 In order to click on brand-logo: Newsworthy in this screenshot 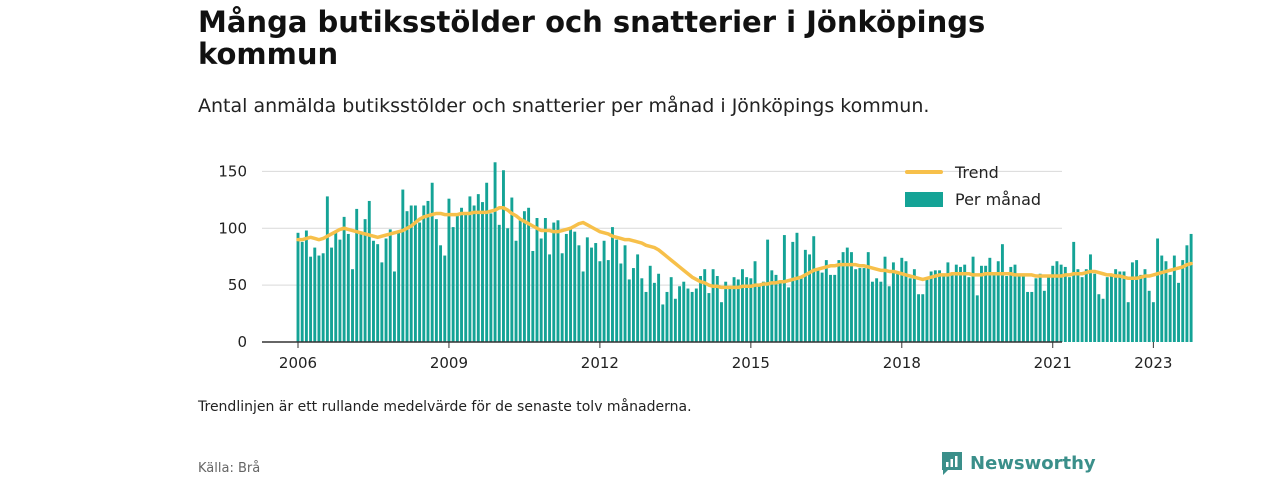, I will do `click(1018, 463)`.